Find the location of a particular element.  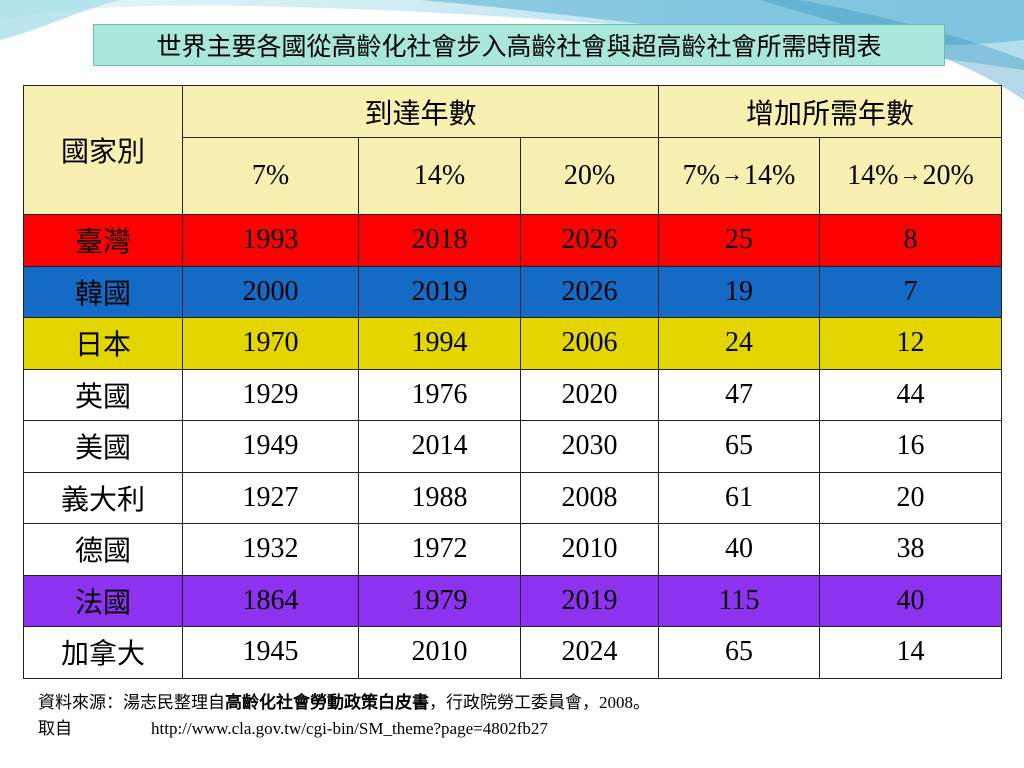

value-cell-d2: 7 is located at coordinates (910, 291).